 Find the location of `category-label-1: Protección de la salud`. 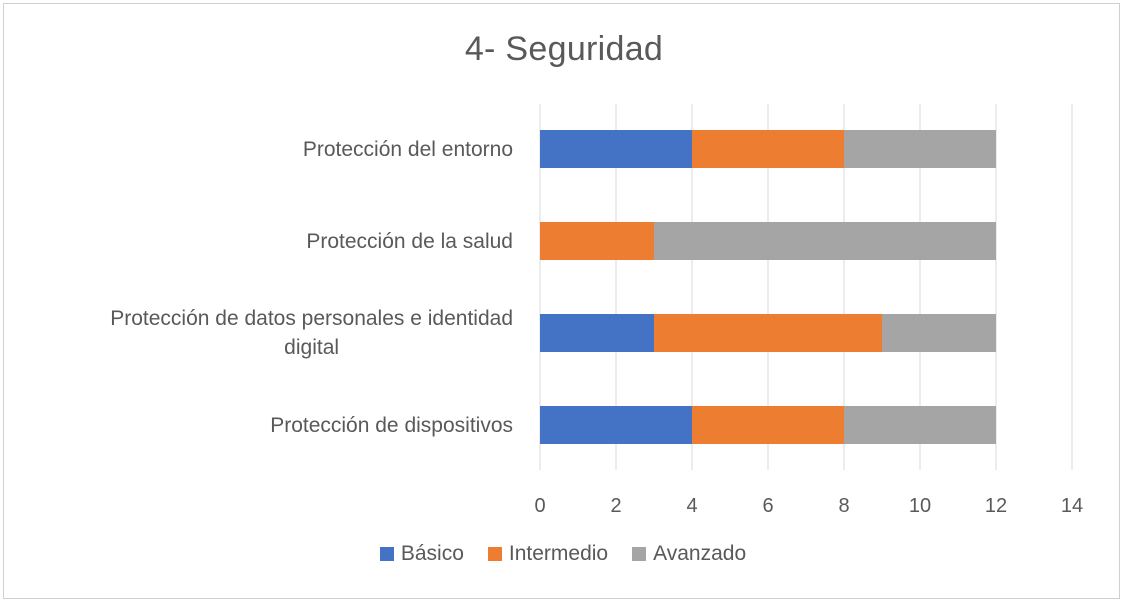

category-label-1: Protección de la salud is located at coordinates (409, 241).